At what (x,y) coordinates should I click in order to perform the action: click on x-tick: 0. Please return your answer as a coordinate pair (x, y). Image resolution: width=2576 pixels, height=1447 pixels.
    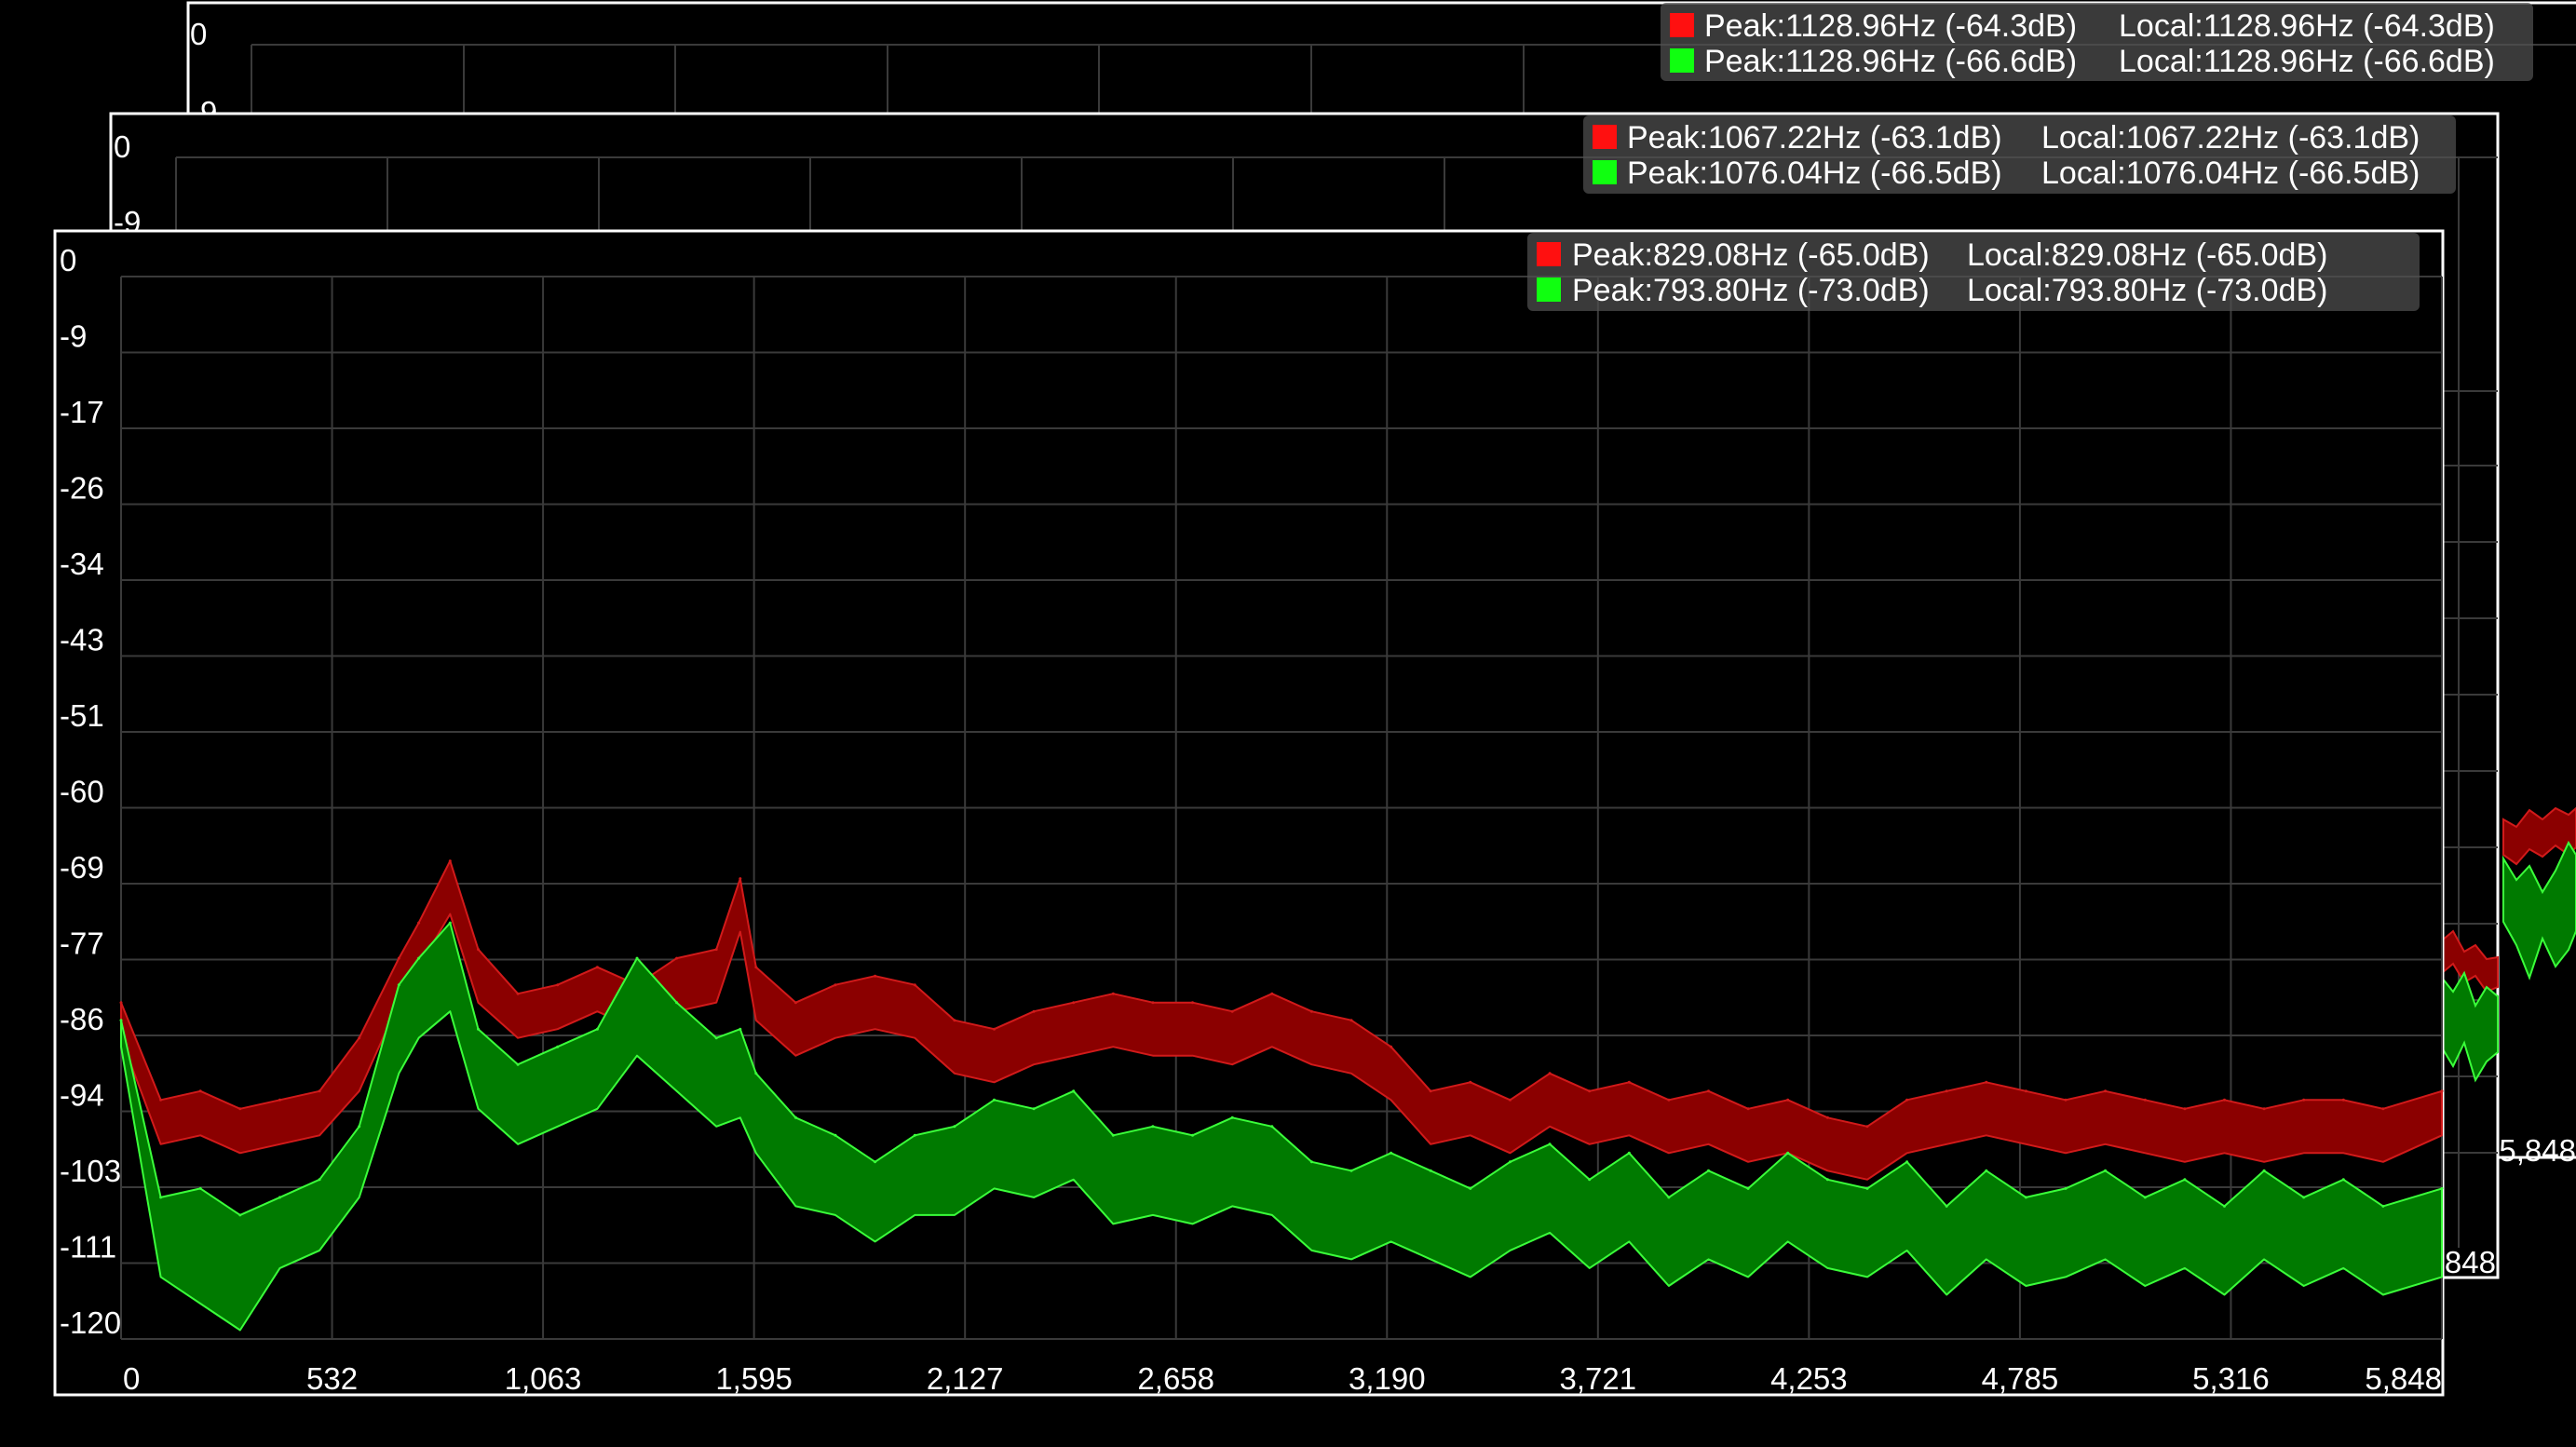
    Looking at the image, I should click on (131, 1378).